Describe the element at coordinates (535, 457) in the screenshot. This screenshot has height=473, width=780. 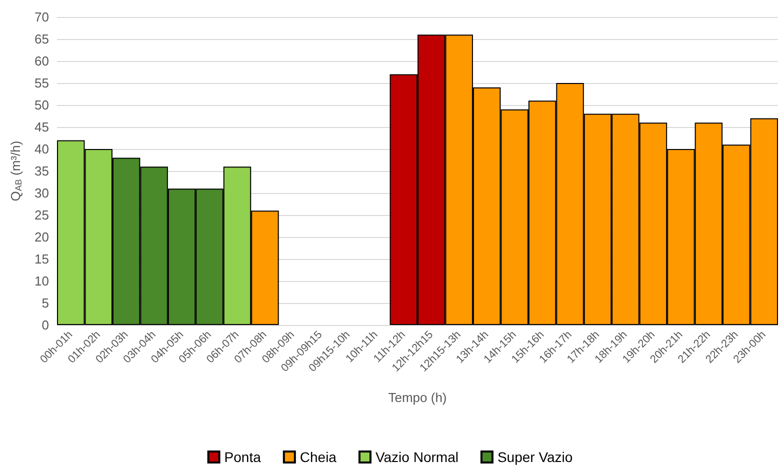
I see `legend-label: Super Vazio` at that location.